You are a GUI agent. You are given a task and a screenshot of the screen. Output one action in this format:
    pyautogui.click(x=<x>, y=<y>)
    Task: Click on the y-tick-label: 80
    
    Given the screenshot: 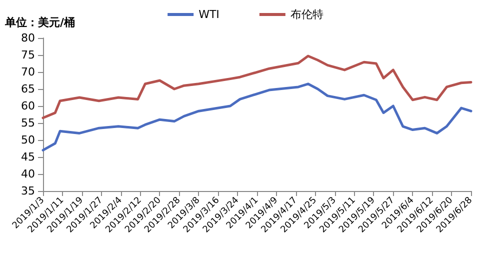 What is the action you would take?
    pyautogui.click(x=28, y=38)
    